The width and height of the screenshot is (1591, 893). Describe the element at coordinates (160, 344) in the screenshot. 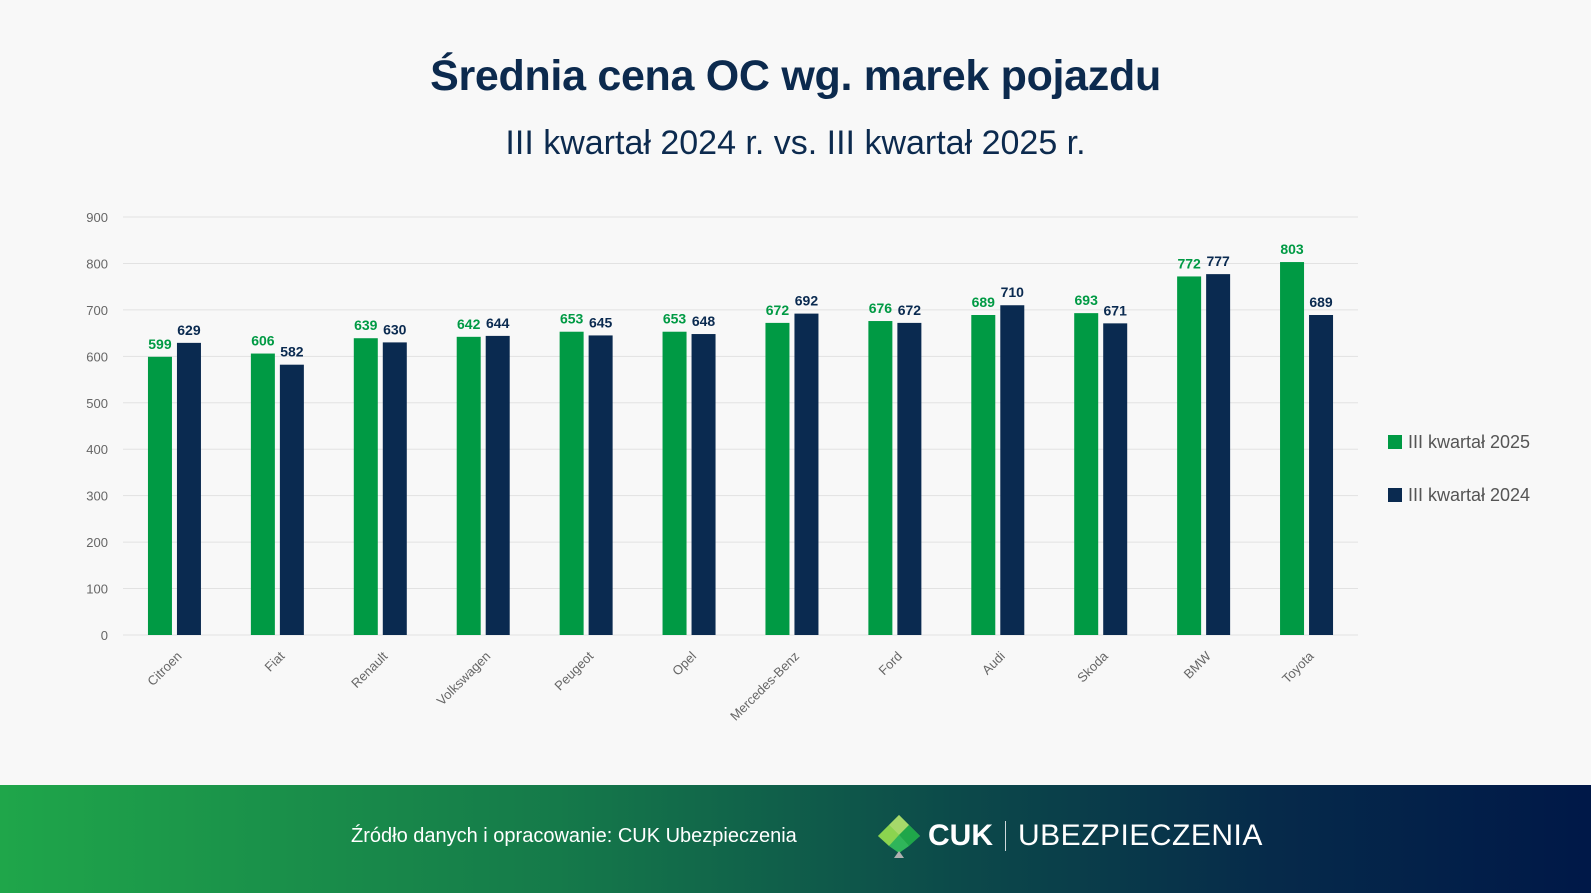

I see `data-label: 599` at that location.